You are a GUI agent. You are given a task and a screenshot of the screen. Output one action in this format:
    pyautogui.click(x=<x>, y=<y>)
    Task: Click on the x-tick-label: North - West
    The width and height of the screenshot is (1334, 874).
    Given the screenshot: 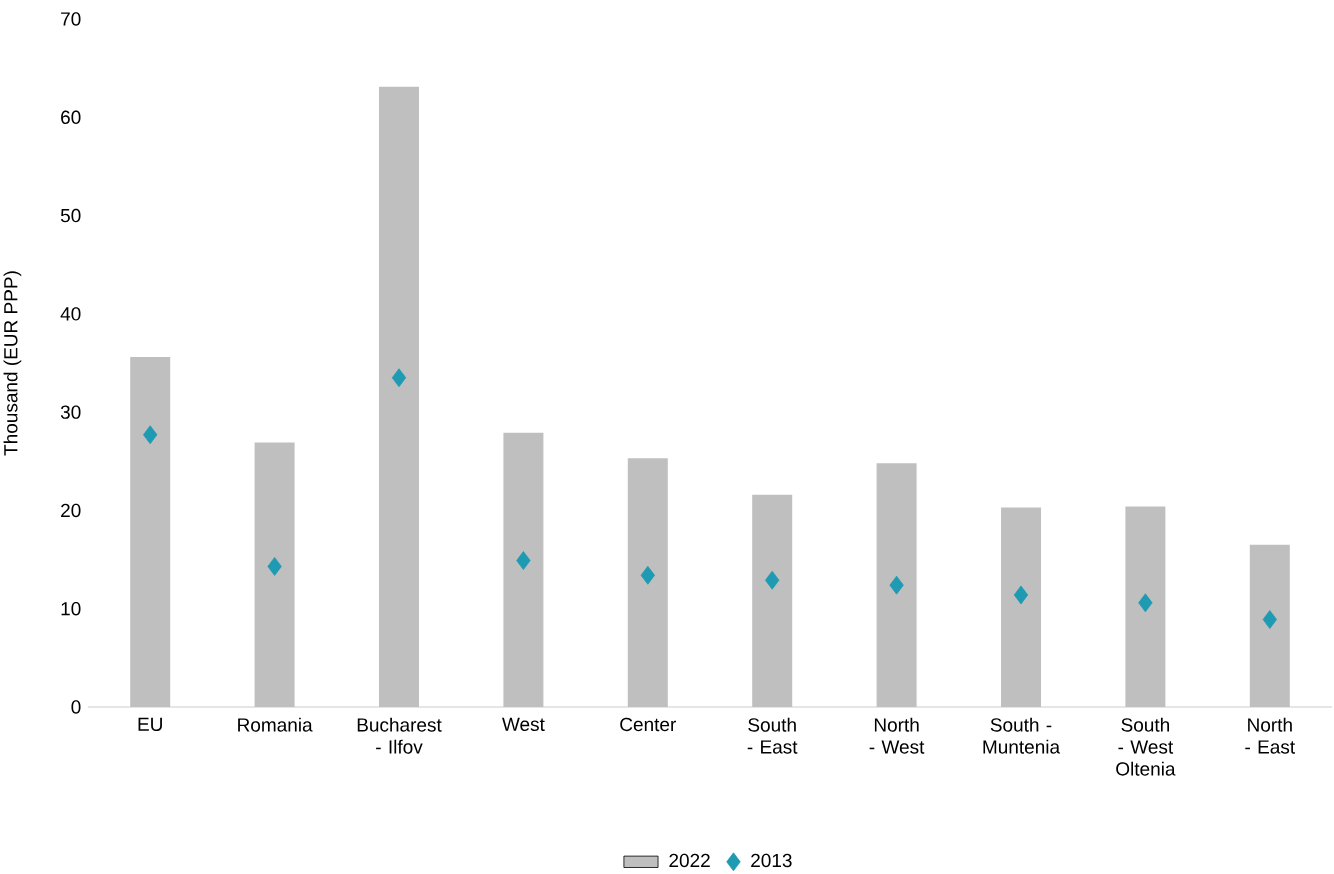 What is the action you would take?
    pyautogui.click(x=897, y=735)
    